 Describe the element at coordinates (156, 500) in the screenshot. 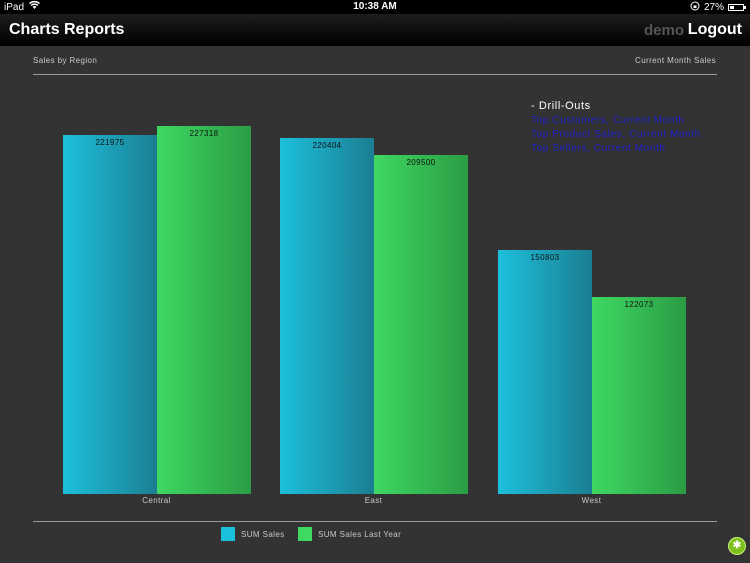

I see `category-label: Central` at that location.